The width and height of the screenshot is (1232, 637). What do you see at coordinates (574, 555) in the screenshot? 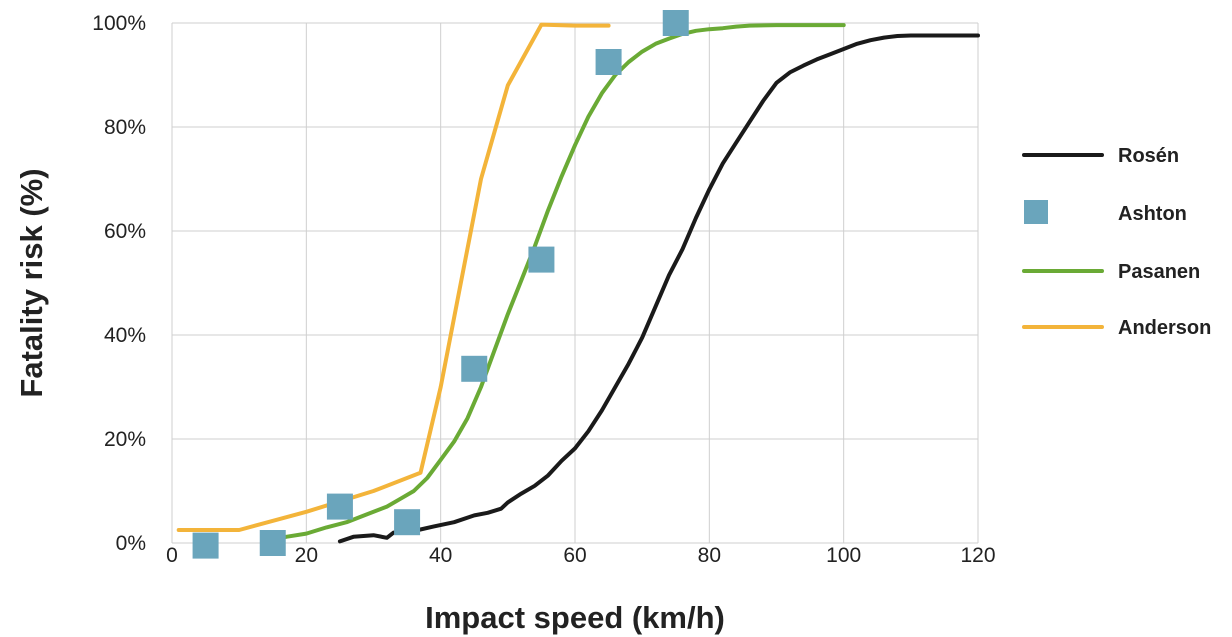
I see `x-tick-label: 60` at bounding box center [574, 555].